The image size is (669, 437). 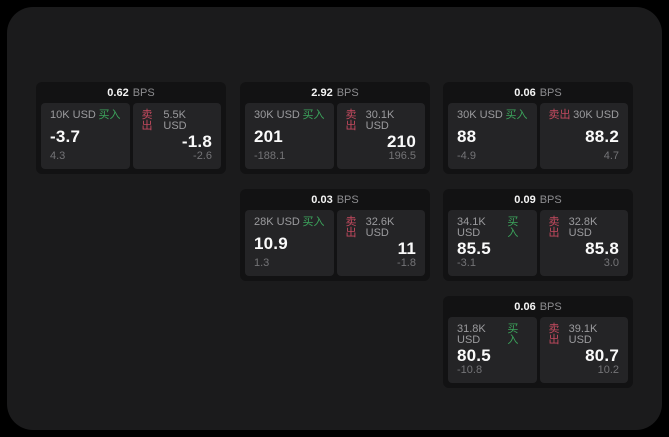 I want to click on buy-quote-tile: 34.1K USD 买入 85.5 -3.1, so click(x=492, y=243).